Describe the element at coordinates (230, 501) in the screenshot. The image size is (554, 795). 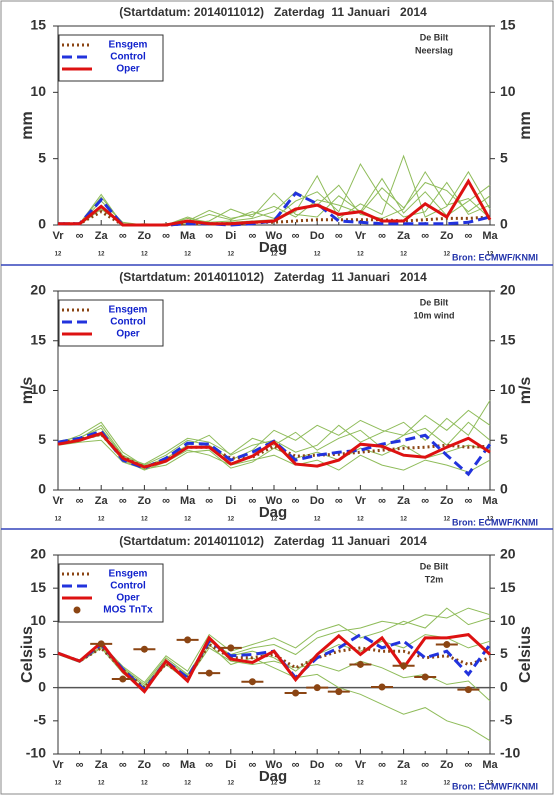
I see `x-tick-label: Di` at that location.